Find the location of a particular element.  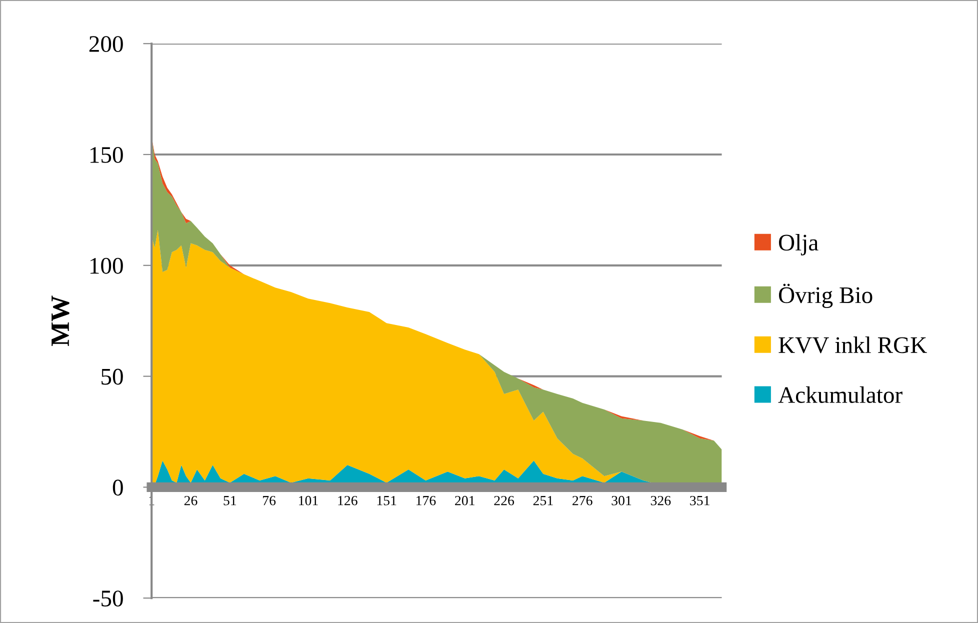

y-tick-label: 100 is located at coordinates (106, 266).